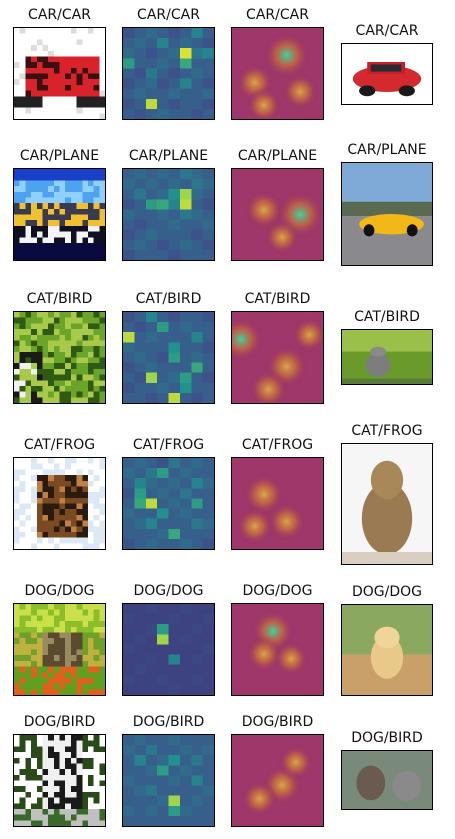 The width and height of the screenshot is (455, 839). Describe the element at coordinates (59, 357) in the screenshot. I see `row3-col1-panel` at that location.